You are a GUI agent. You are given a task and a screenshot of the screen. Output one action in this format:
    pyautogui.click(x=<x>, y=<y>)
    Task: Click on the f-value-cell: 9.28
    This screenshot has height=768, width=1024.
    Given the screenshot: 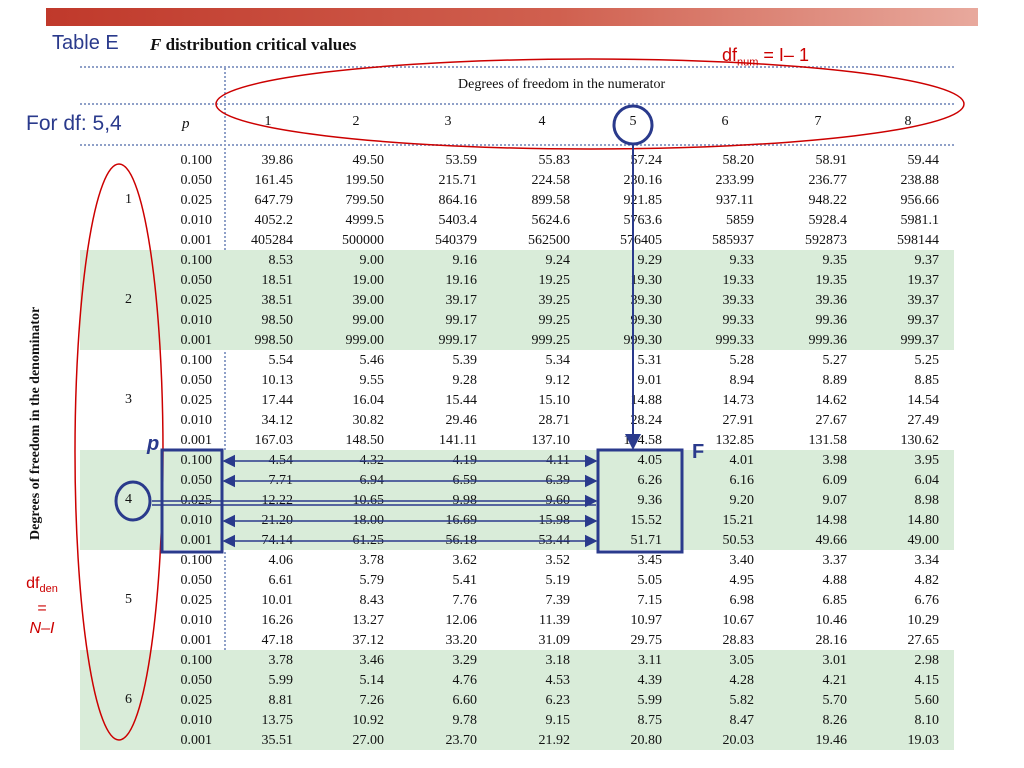 What is the action you would take?
    pyautogui.click(x=465, y=380)
    